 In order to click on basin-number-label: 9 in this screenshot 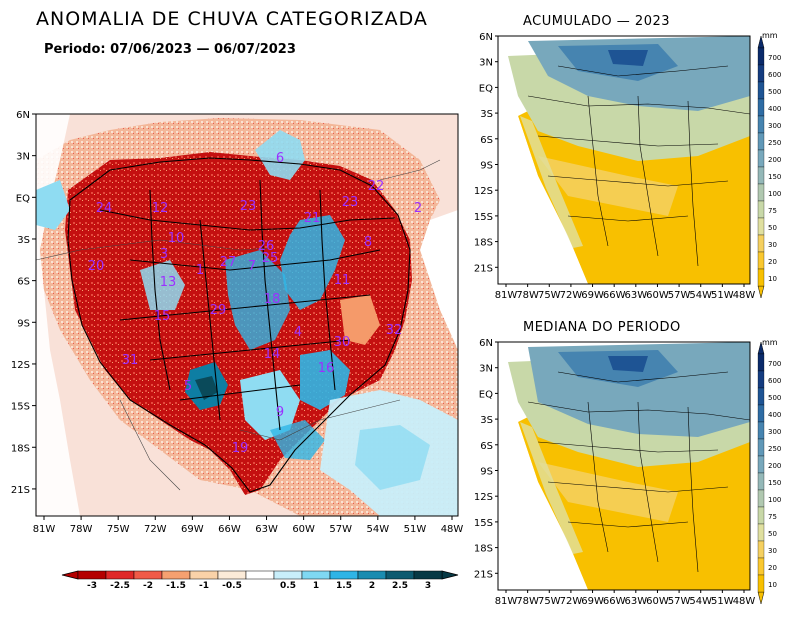, I will do `click(280, 412)`.